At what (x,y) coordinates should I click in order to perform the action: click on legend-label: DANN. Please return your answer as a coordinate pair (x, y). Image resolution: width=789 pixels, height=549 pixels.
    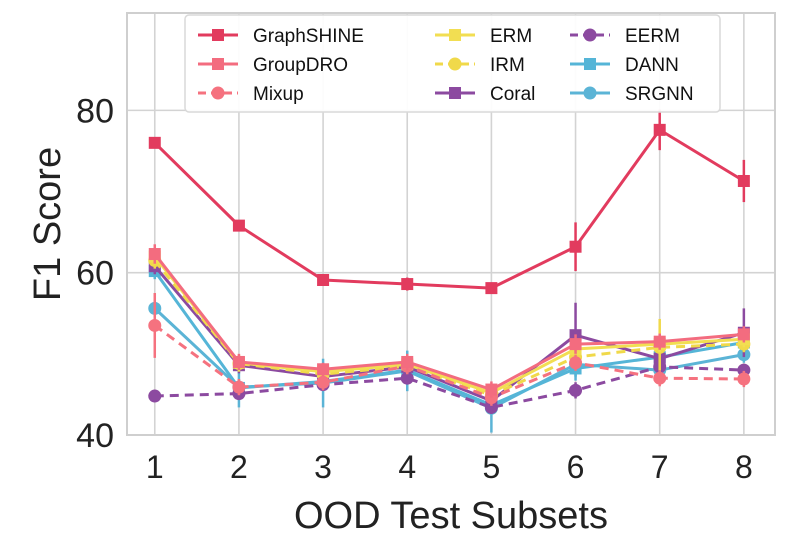
    Looking at the image, I should click on (652, 65).